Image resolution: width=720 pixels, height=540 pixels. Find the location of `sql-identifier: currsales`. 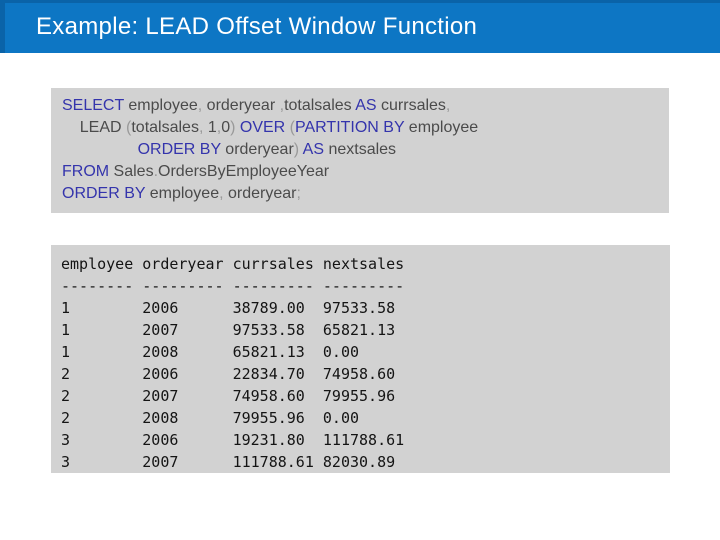

sql-identifier: currsales is located at coordinates (411, 105).